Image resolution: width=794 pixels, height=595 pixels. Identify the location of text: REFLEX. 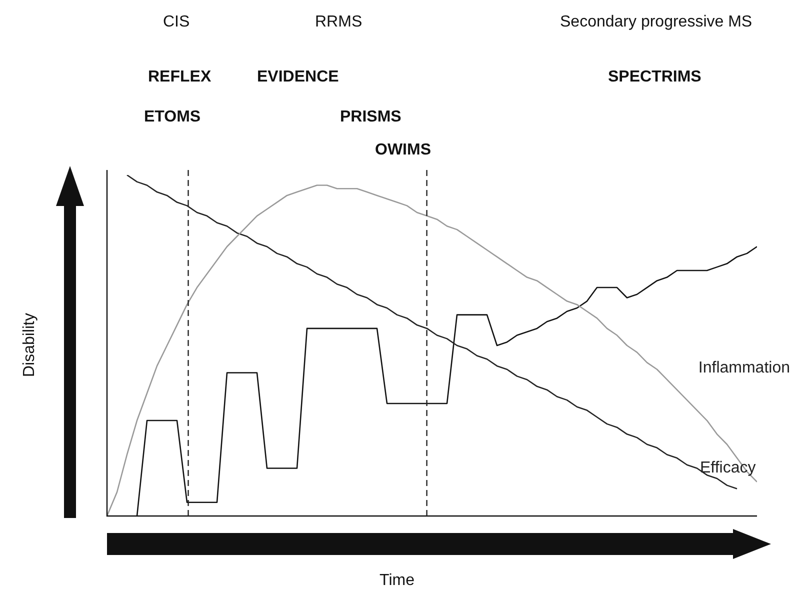
(180, 77).